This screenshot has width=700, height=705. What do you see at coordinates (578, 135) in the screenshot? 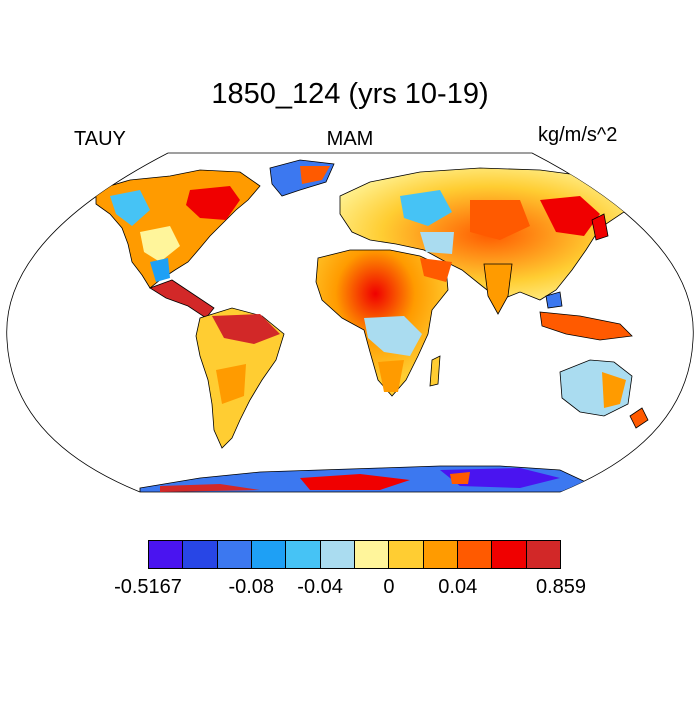
I see `units-label: kg/m/s^2` at bounding box center [578, 135].